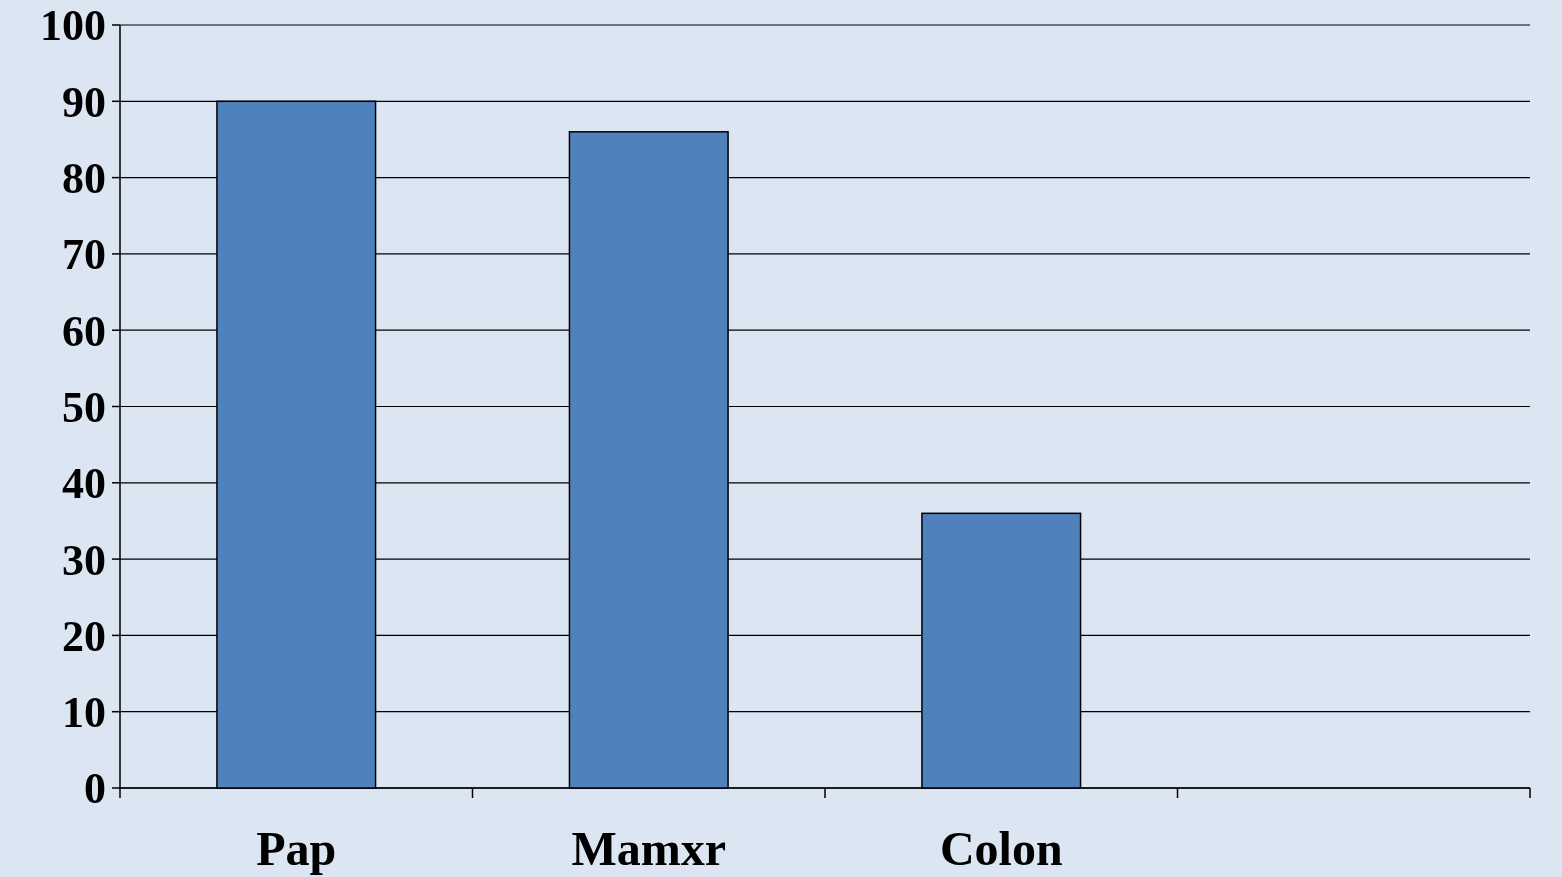 The height and width of the screenshot is (877, 1562). I want to click on y-tick-label: 30, so click(84, 560).